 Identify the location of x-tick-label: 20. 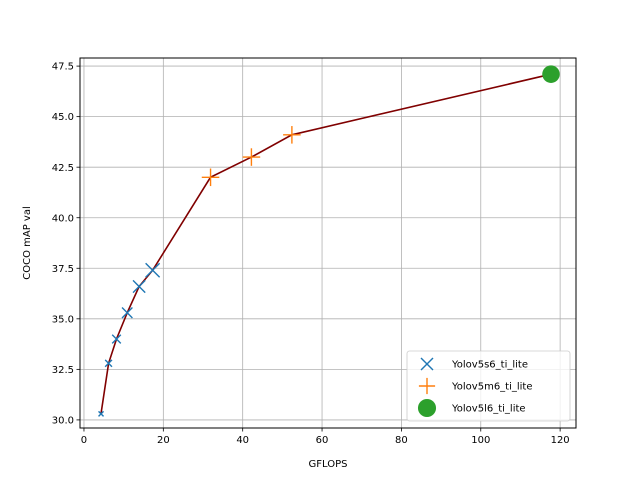
(163, 440).